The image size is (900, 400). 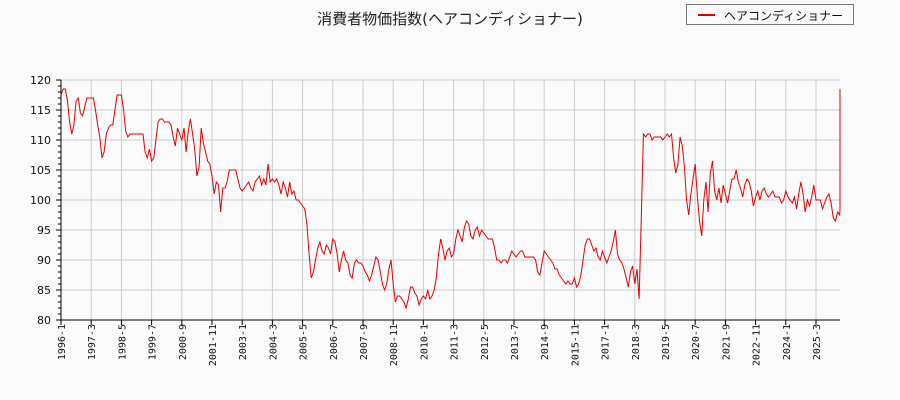 I want to click on x-tick-label: 2021-9, so click(x=726, y=342).